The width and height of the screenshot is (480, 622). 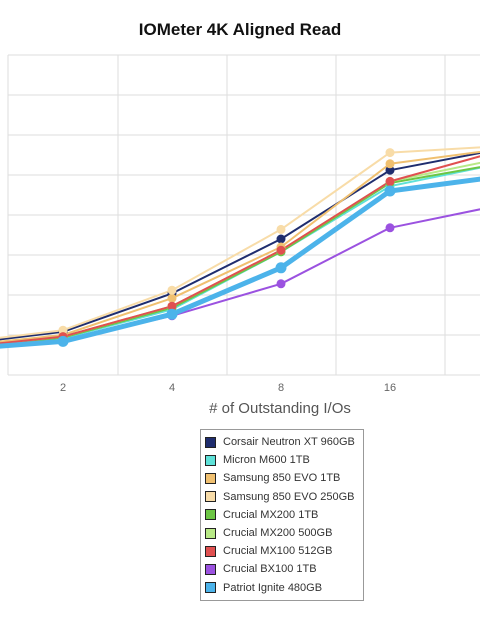 What do you see at coordinates (278, 551) in the screenshot?
I see `legend-label: Crucial MX100 512GB` at bounding box center [278, 551].